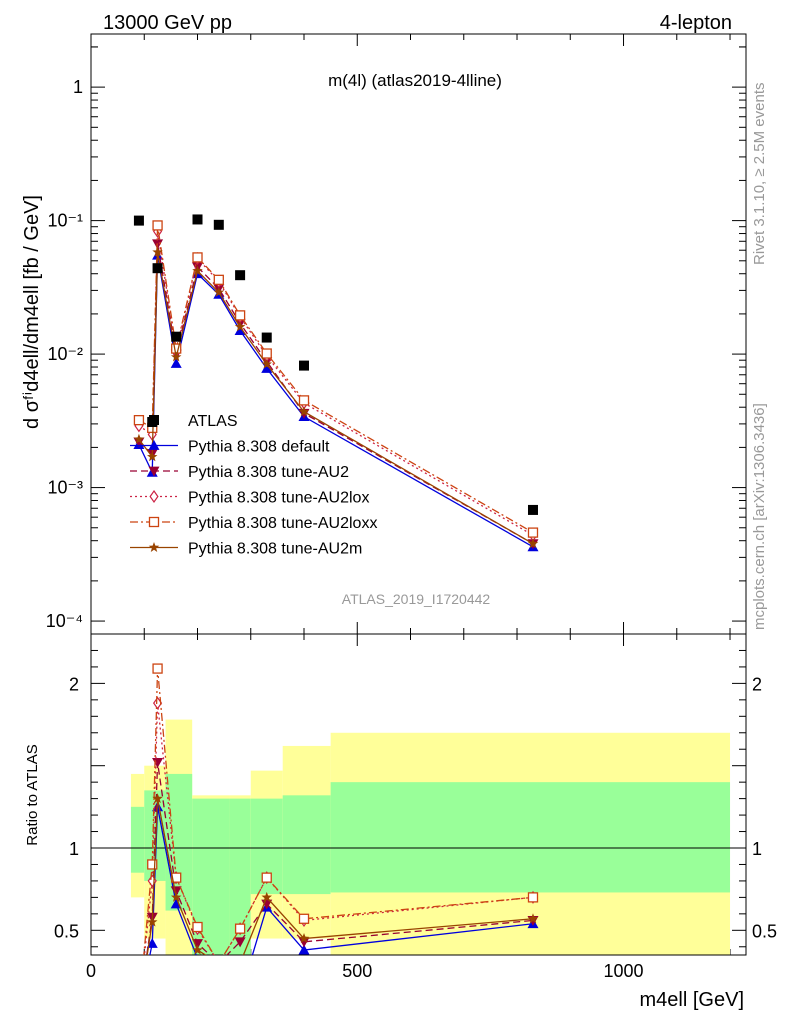  What do you see at coordinates (696, 23) in the screenshot?
I see `header-right: 4-lepton` at bounding box center [696, 23].